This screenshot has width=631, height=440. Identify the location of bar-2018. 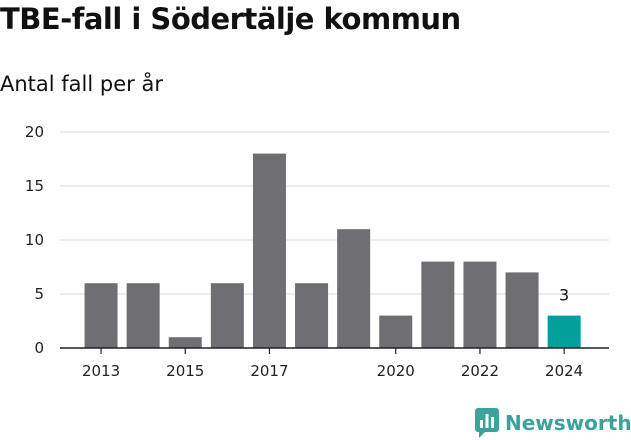
(312, 315).